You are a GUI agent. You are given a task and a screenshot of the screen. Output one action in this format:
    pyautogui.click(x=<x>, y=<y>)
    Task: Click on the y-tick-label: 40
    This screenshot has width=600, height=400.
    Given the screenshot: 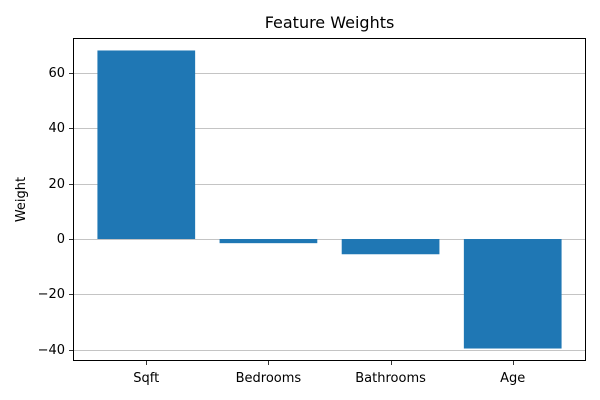 What is the action you would take?
    pyautogui.click(x=56, y=128)
    